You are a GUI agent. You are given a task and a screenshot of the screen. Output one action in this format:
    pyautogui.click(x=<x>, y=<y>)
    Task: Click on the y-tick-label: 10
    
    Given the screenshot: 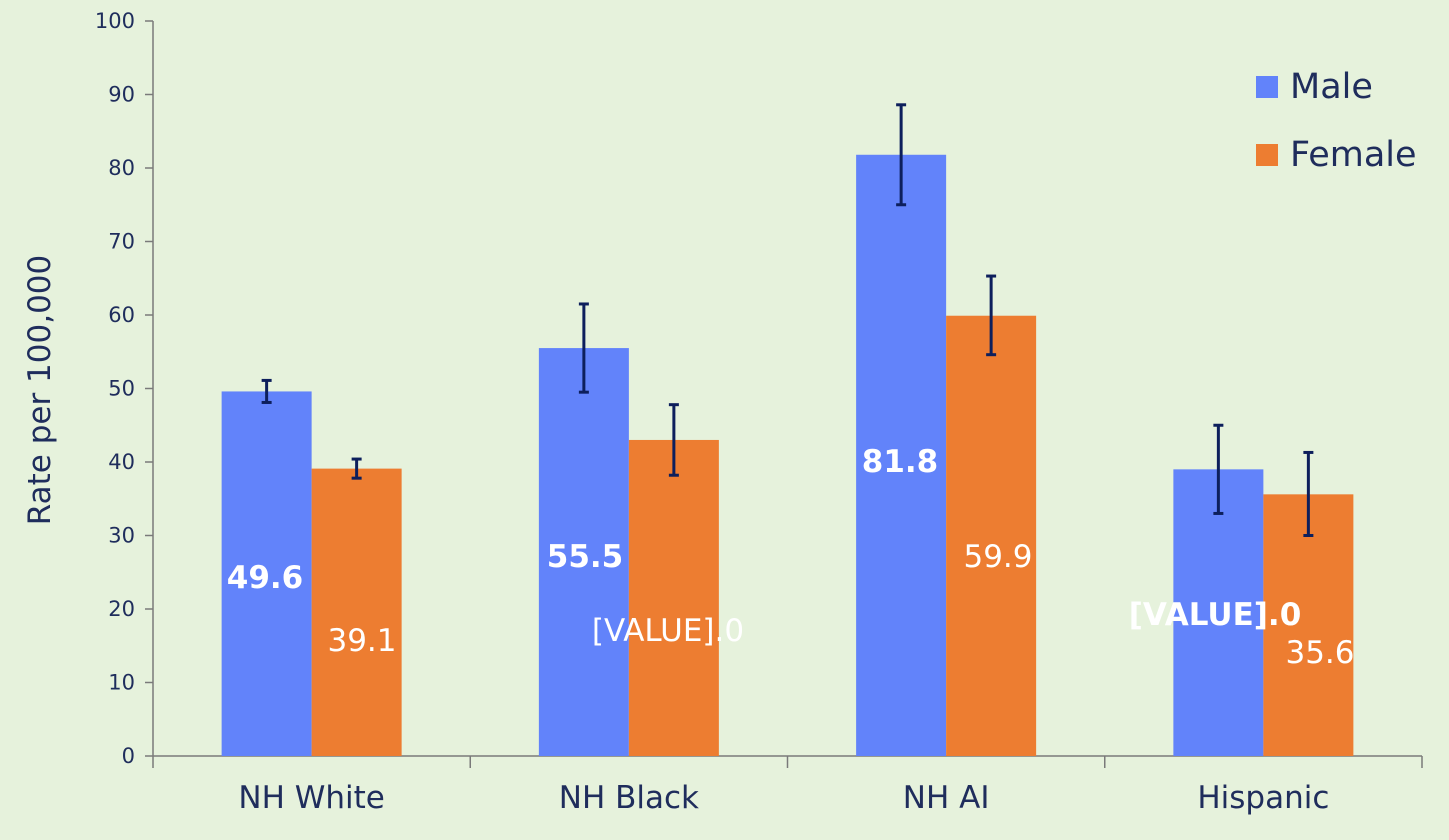 What is the action you would take?
    pyautogui.click(x=121, y=683)
    